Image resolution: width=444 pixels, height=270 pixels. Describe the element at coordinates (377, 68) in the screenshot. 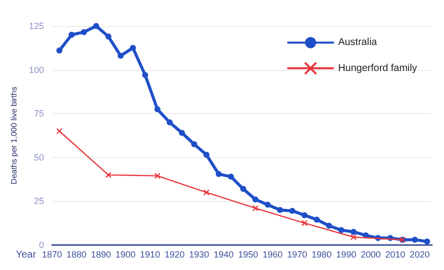

I see `legend-label: Hungerford family` at that location.